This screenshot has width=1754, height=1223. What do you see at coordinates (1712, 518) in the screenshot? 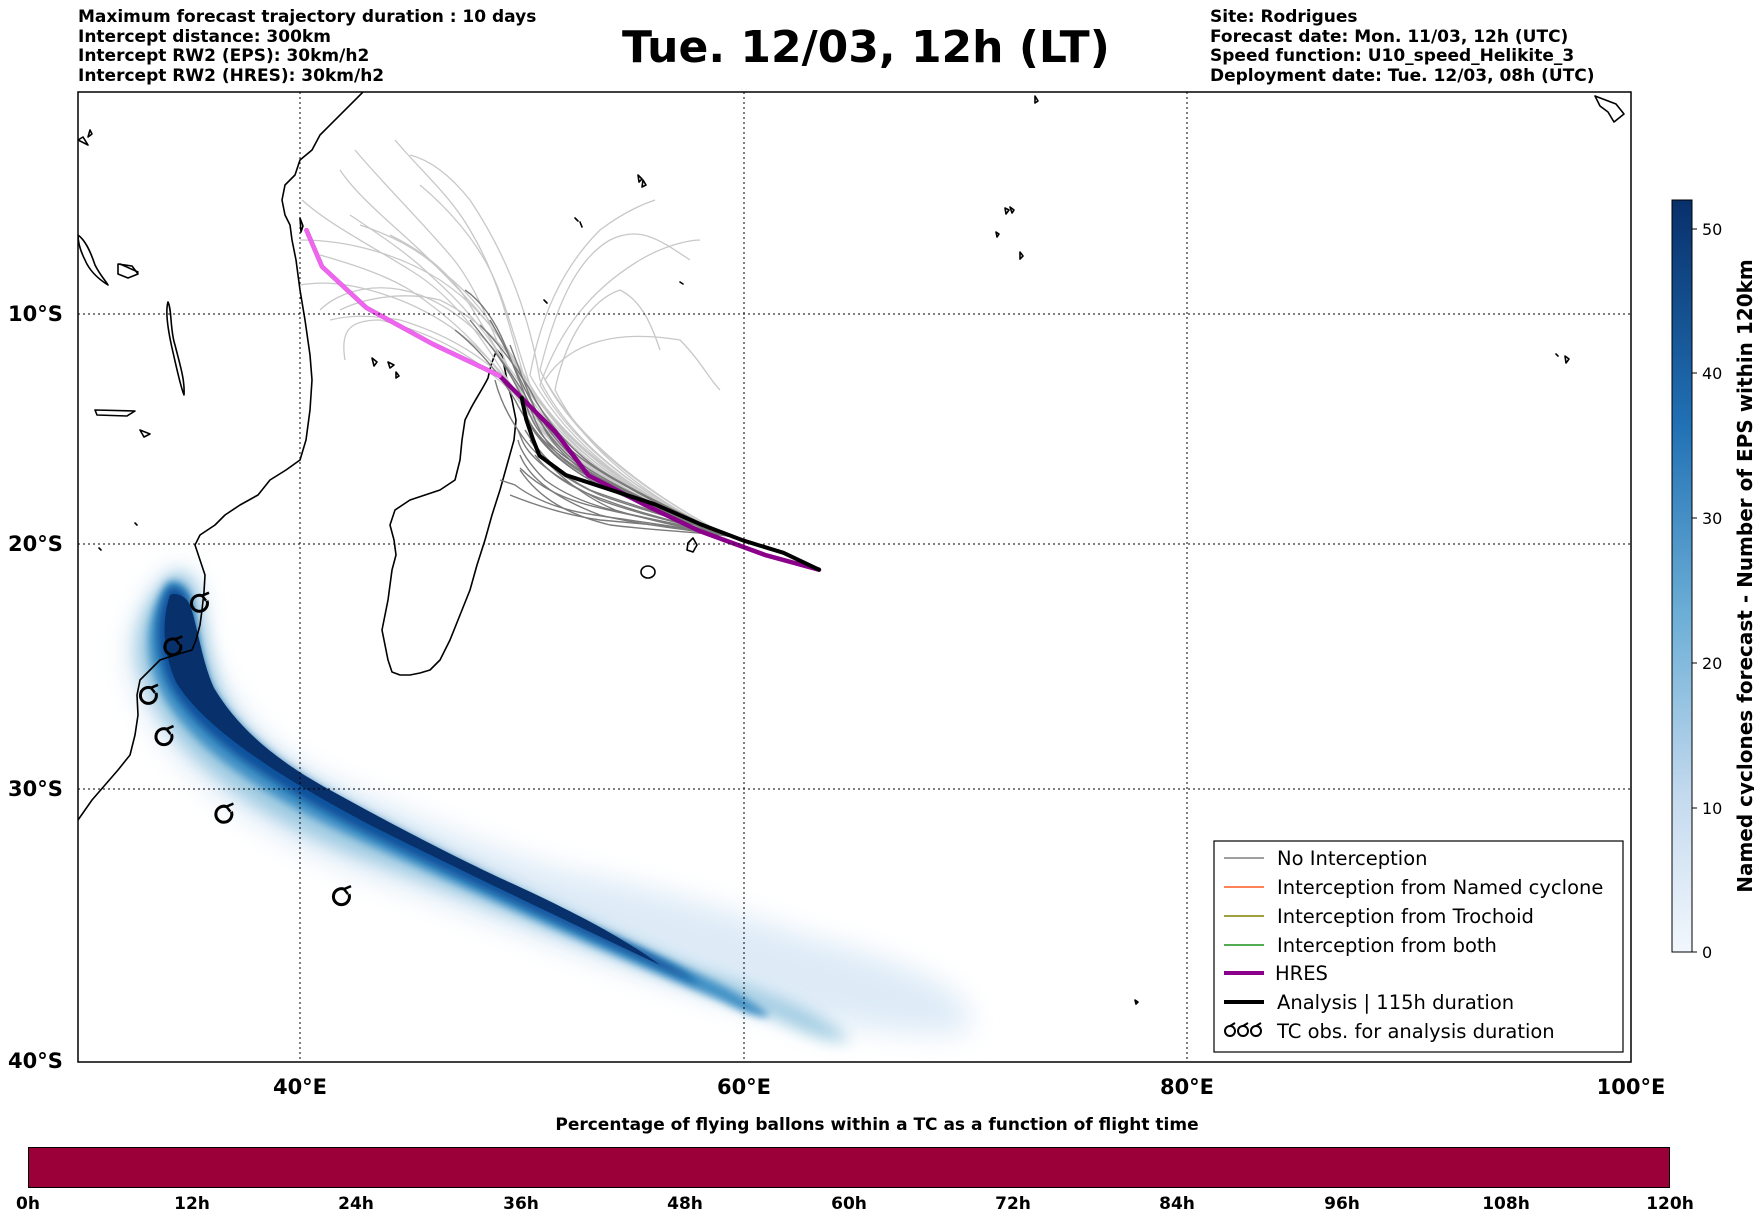
I see `colorbar-tick-label: 30` at bounding box center [1712, 518].